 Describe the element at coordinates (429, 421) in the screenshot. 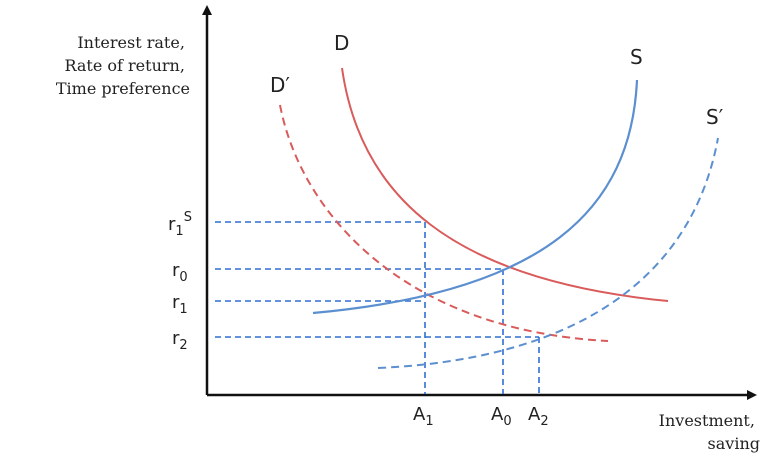

I see `x-tick-a1-sub: 1` at that location.